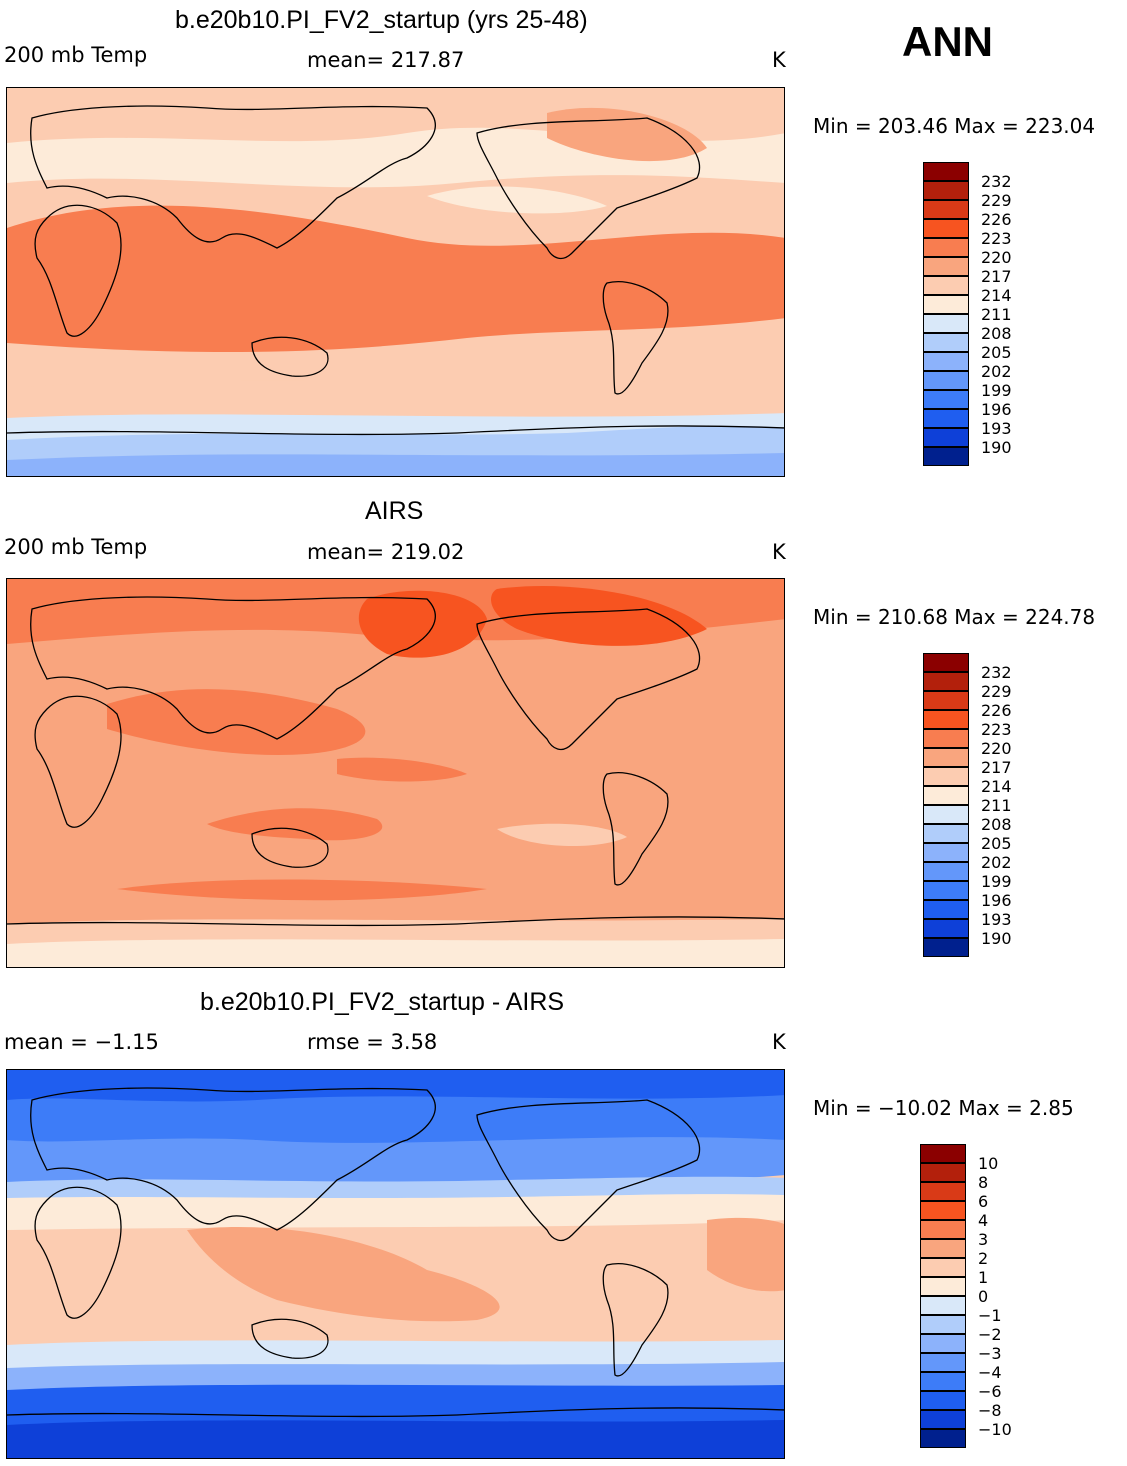  I want to click on colorbar-2-label: 220, so click(996, 748).